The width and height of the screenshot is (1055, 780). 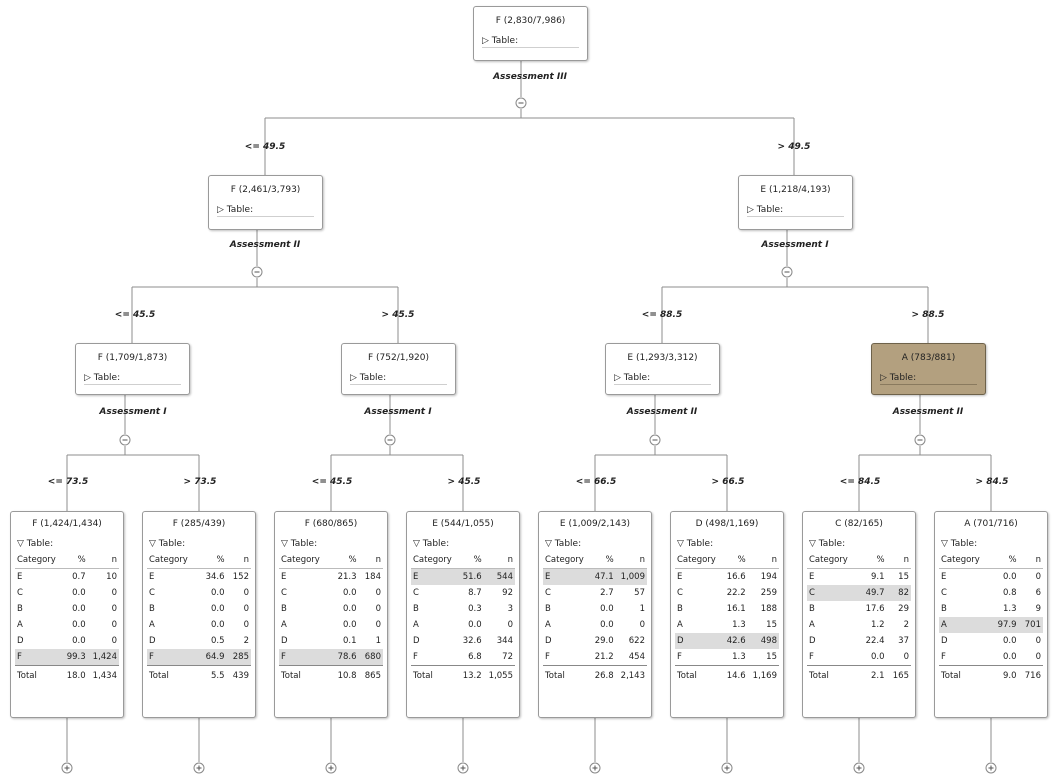 I want to click on table-row: B 0.0 1, so click(x=595, y=609).